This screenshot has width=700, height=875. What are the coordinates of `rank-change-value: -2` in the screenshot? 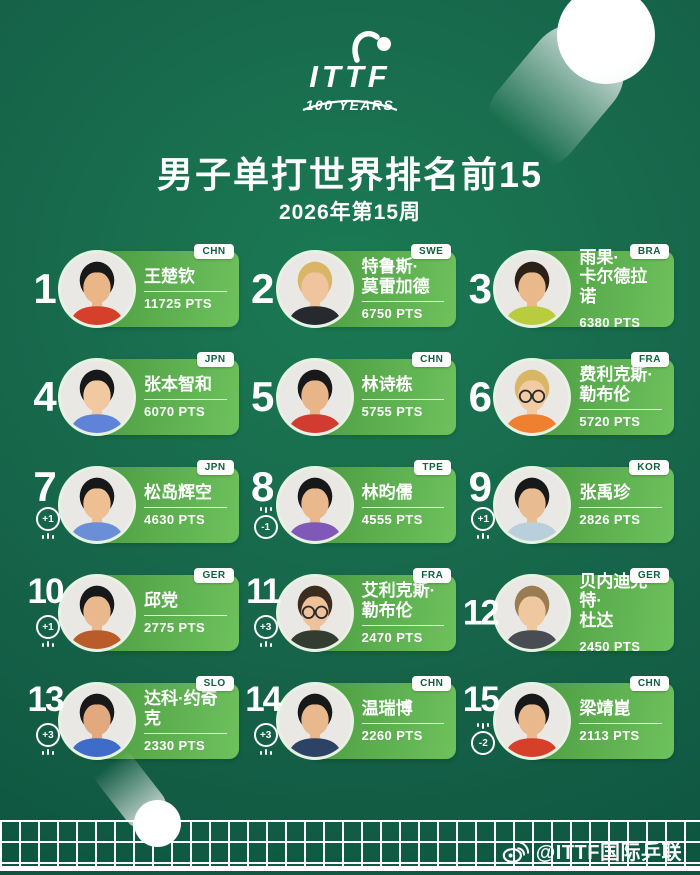 It's located at (483, 743).